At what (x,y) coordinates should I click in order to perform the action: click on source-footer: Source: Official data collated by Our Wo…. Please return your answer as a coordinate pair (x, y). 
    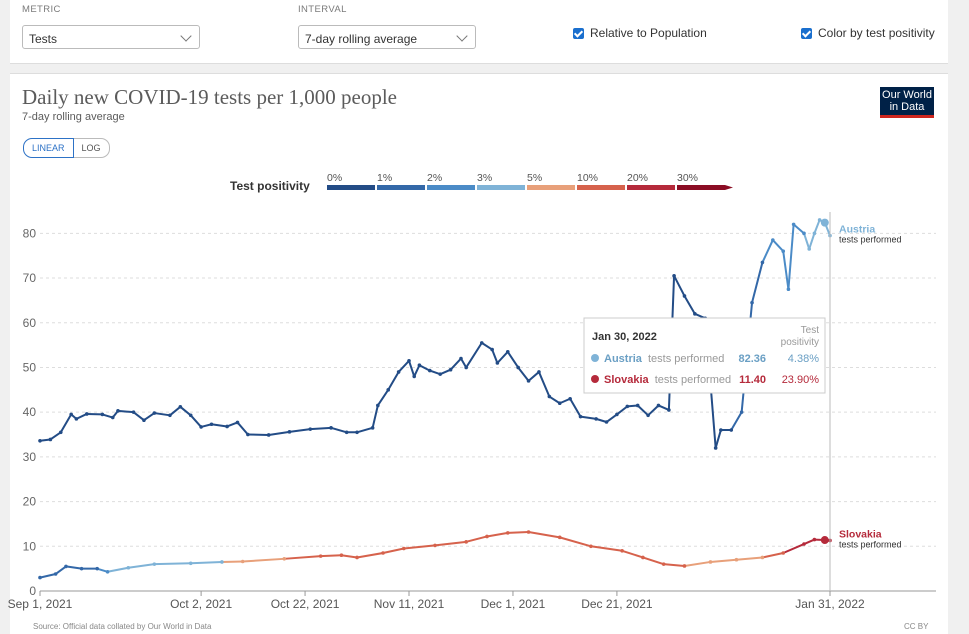
    Looking at the image, I should click on (122, 626).